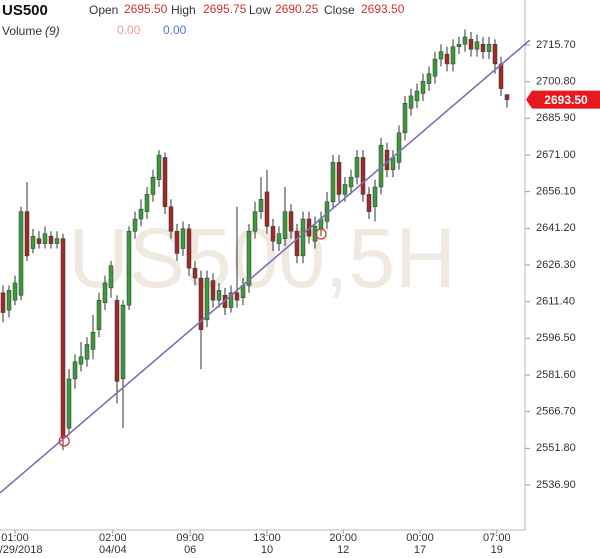 The width and height of the screenshot is (600, 558). Describe the element at coordinates (556, 82) in the screenshot. I see `y-tick-label: 2700.80` at that location.